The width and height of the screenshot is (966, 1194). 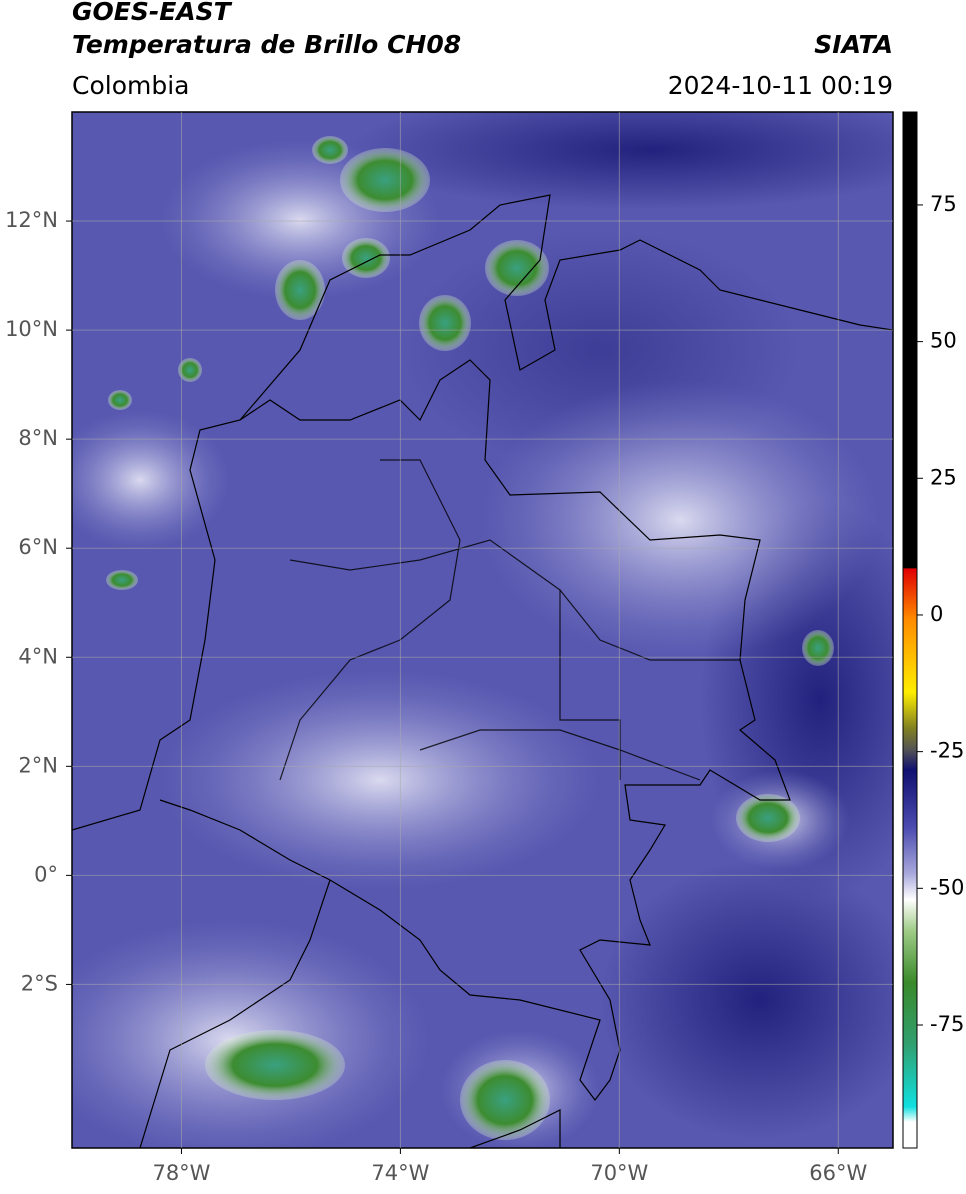 I want to click on x-tick-label: 78°W, so click(x=181, y=1173).